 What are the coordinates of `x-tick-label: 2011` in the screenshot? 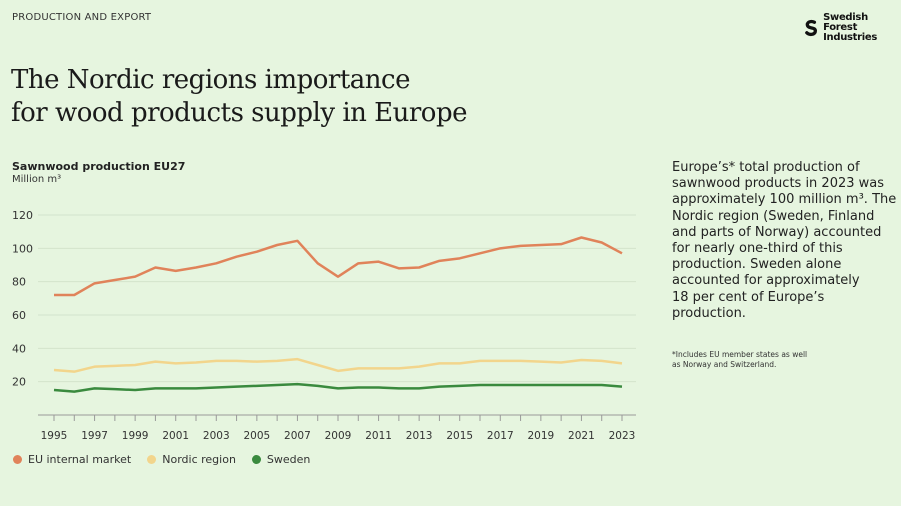 It's located at (378, 436).